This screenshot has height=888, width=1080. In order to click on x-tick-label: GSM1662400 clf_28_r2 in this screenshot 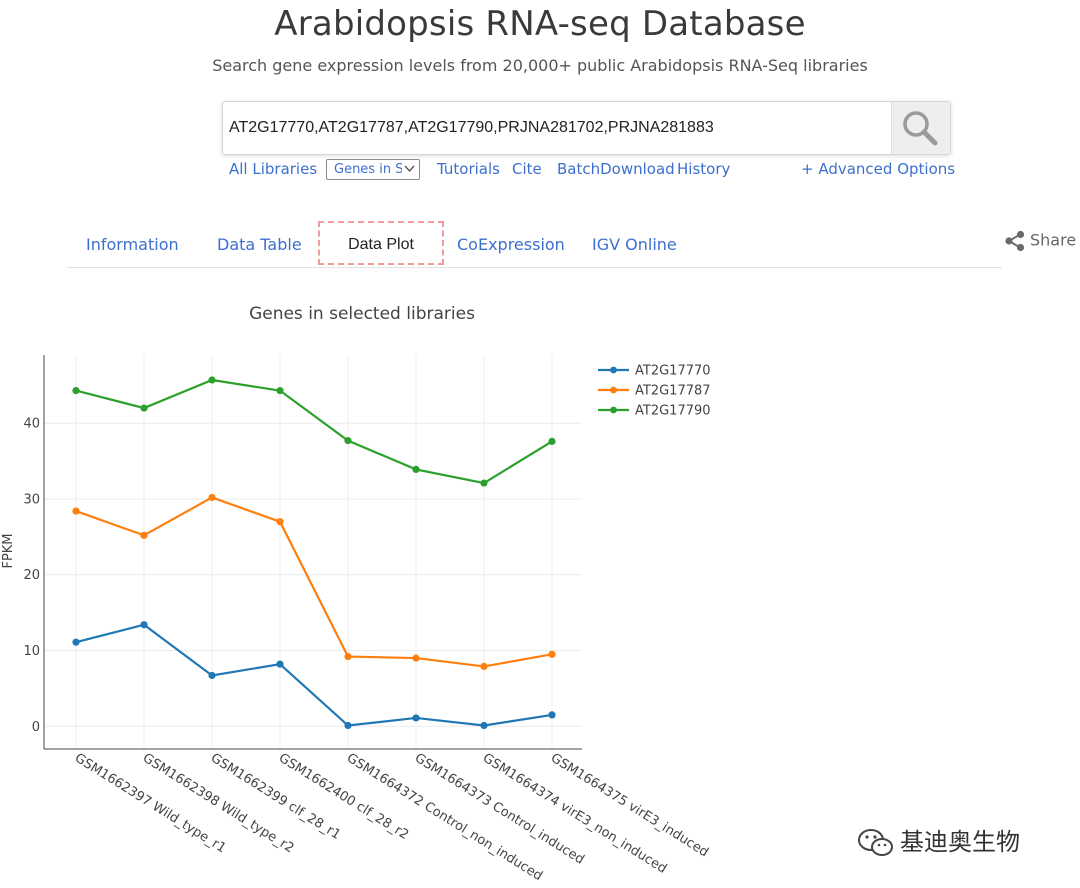, I will do `click(343, 797)`.